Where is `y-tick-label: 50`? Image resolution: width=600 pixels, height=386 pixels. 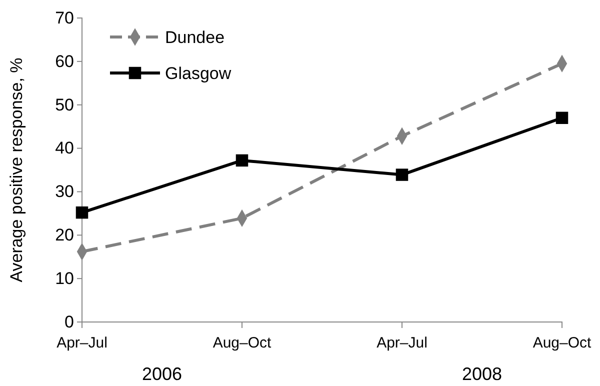 y-tick-label: 50 is located at coordinates (64, 104).